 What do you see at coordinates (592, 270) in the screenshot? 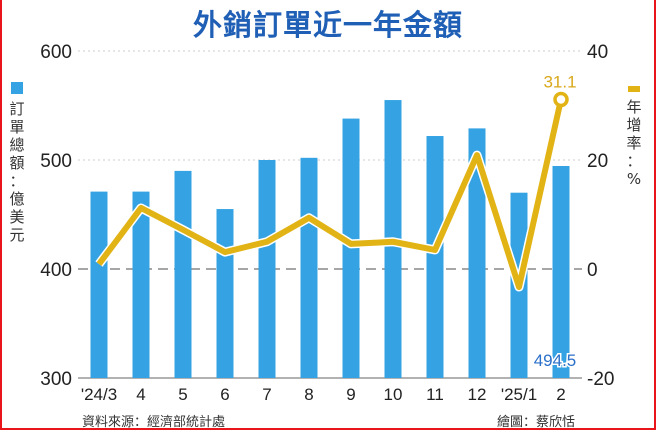
I see `right-tick-label: 0` at bounding box center [592, 270].